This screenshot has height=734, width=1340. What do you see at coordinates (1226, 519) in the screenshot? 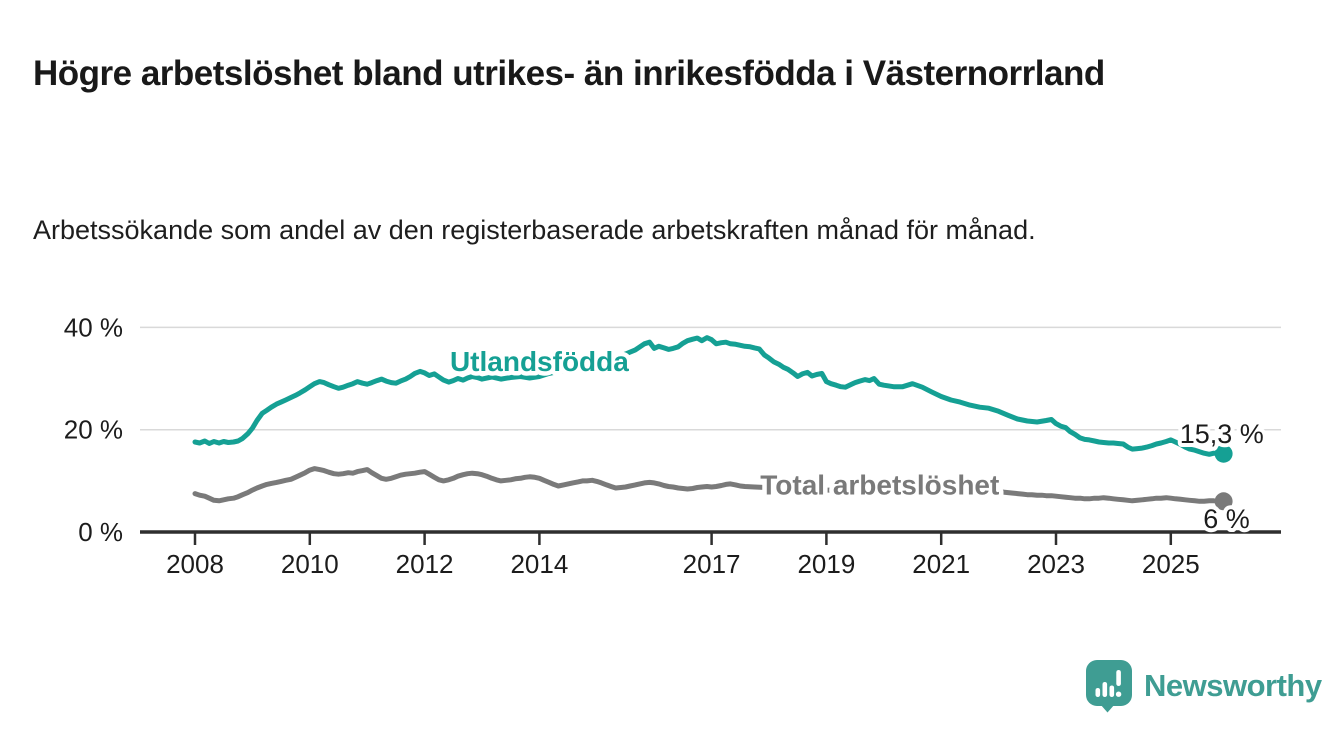
I see `end-value-label-6 %: 6 %` at bounding box center [1226, 519].